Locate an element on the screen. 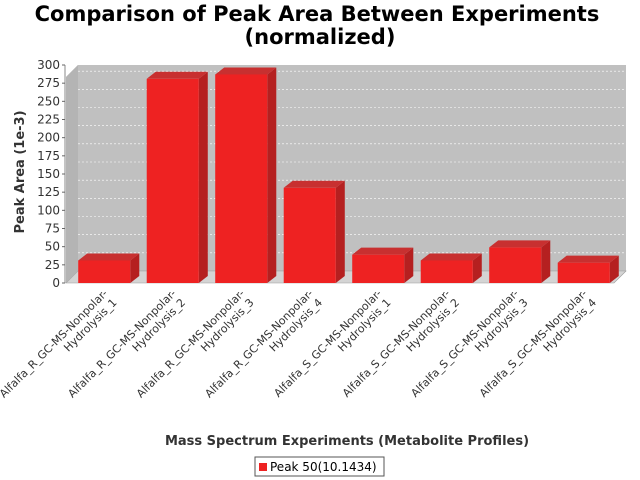 Image resolution: width=640 pixels, height=480 pixels. y-tick-label: 50 is located at coordinates (52, 247).